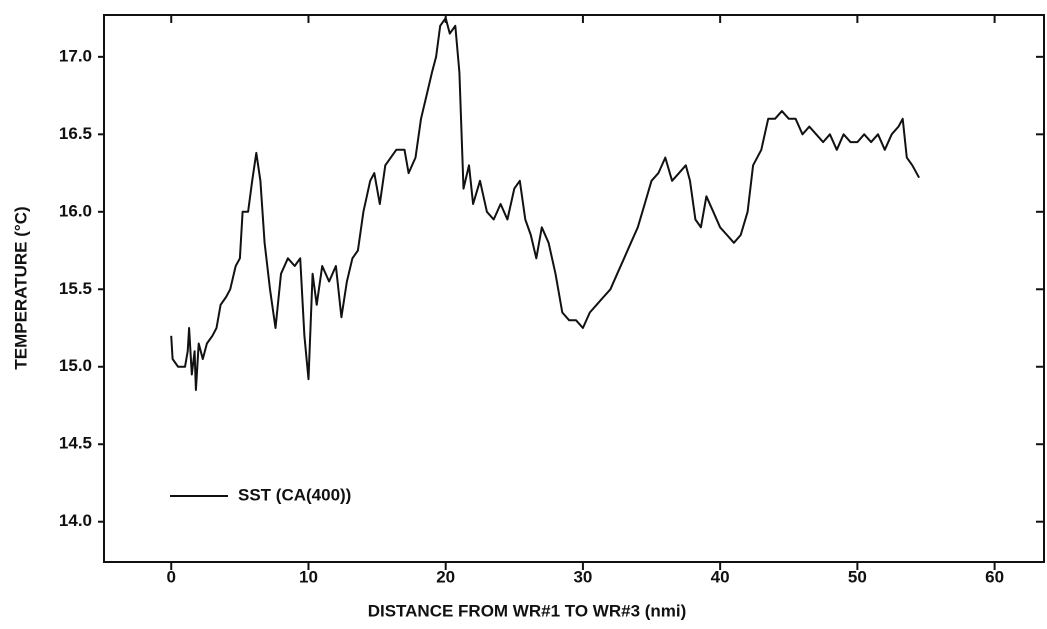 Image resolution: width=1047 pixels, height=629 pixels. I want to click on y-tick-label: 14.5, so click(75, 443).